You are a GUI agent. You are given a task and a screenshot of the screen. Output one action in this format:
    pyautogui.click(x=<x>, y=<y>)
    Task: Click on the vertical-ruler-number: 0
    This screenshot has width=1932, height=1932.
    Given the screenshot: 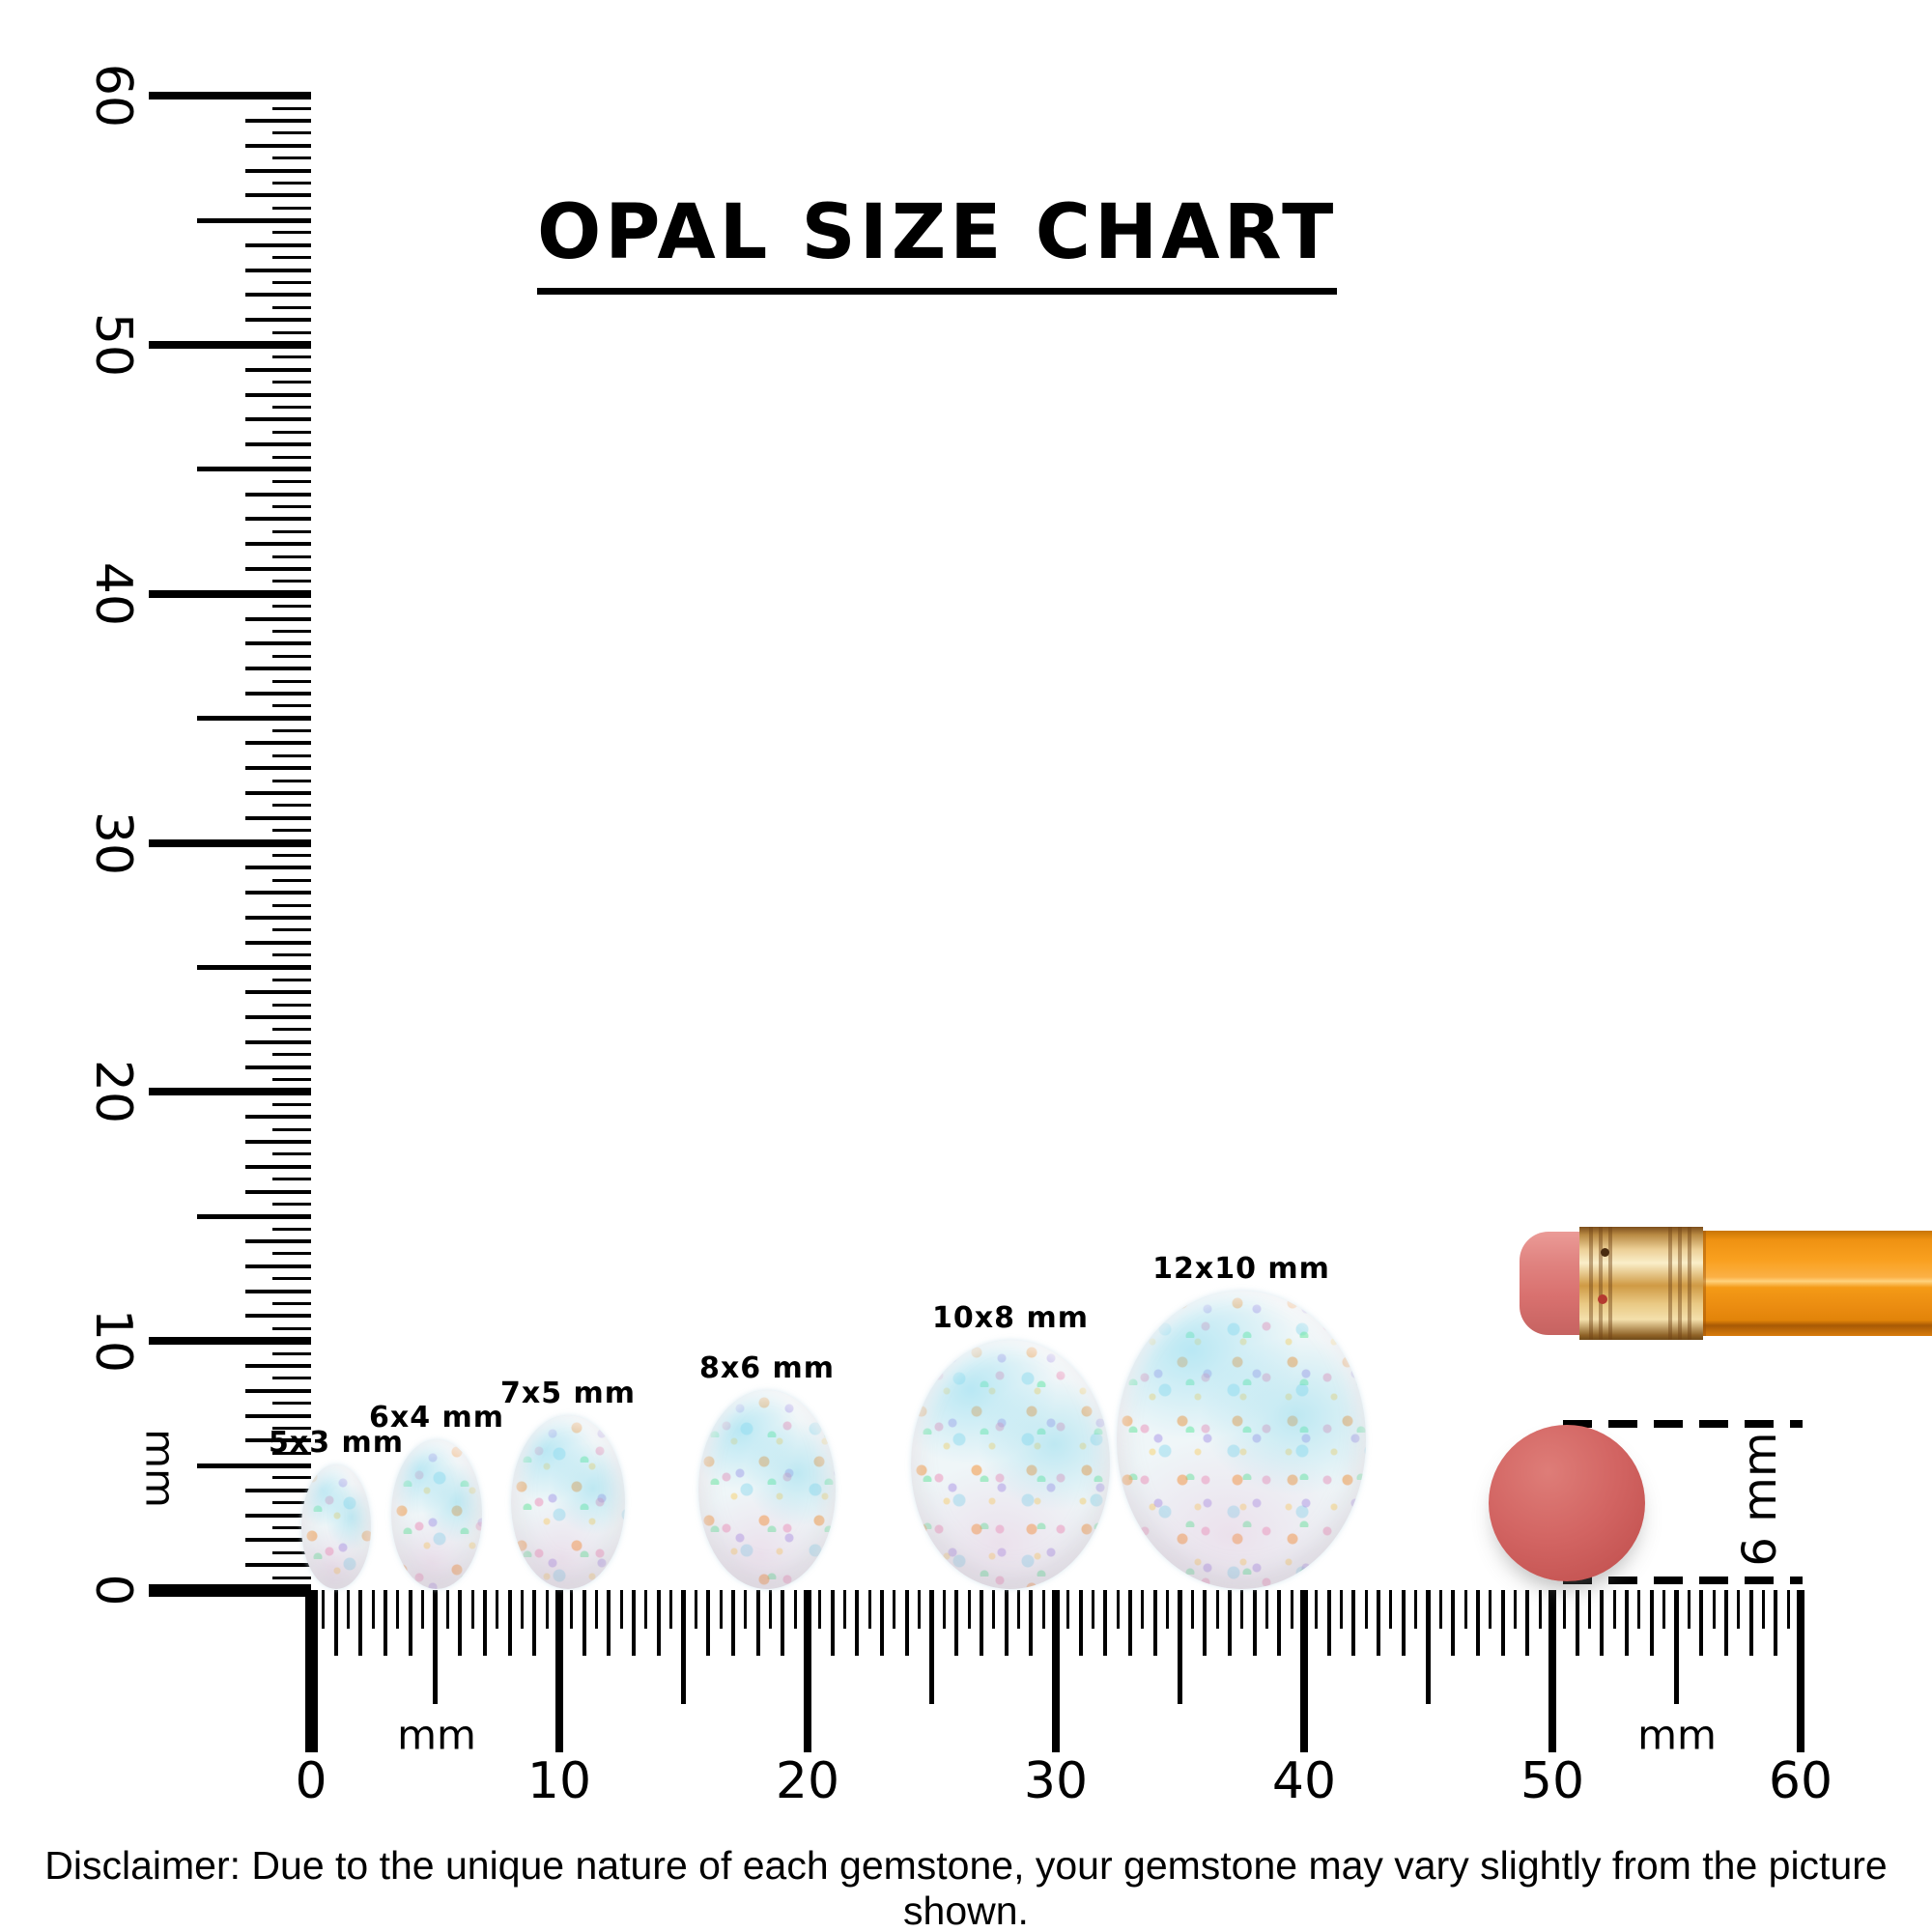 What is the action you would take?
    pyautogui.click(x=113, y=1590)
    